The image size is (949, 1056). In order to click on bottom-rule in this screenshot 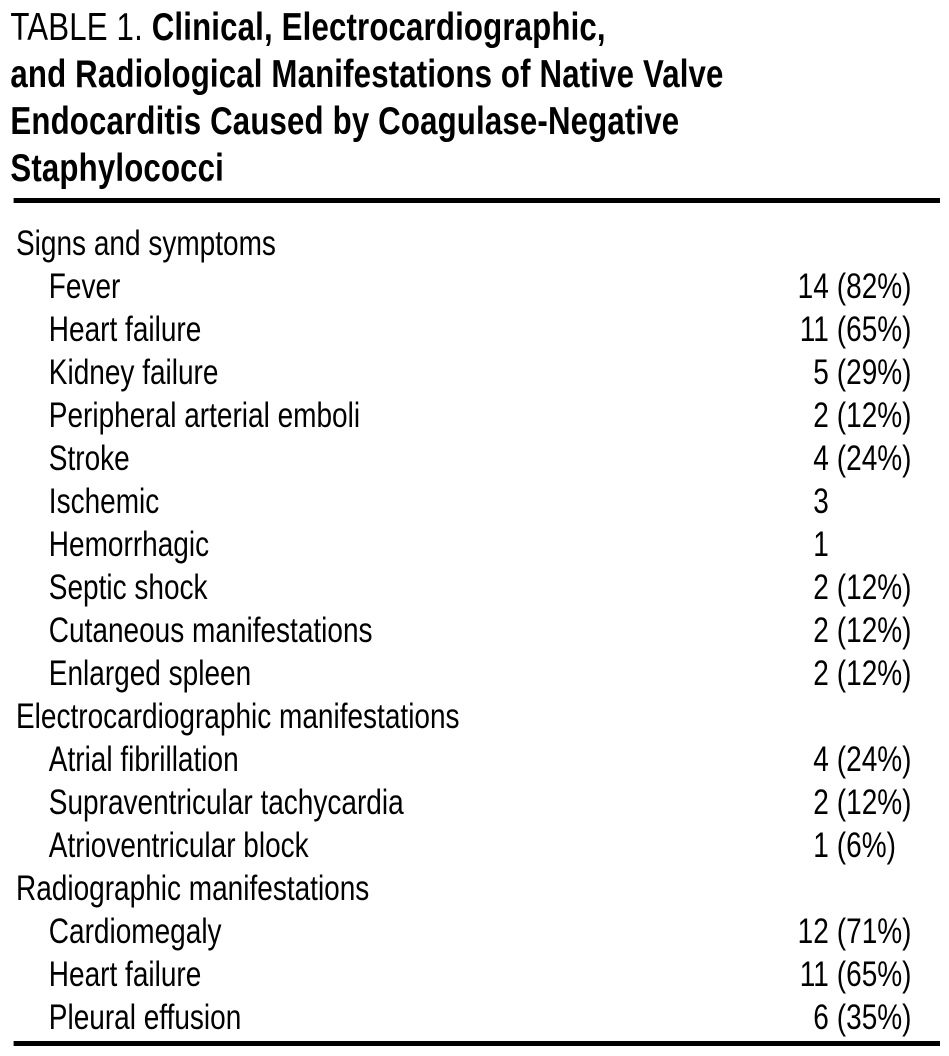, I will do `click(477, 1043)`.